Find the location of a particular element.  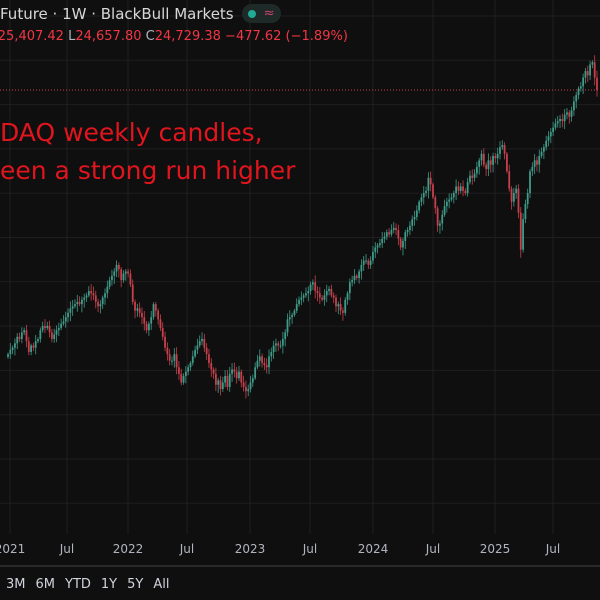

status-badges: ≈ is located at coordinates (261, 13).